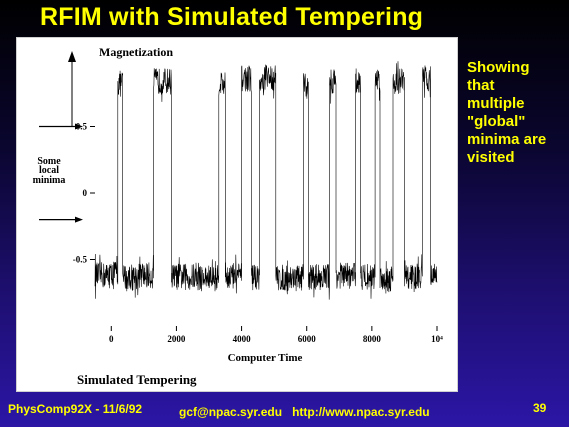  What do you see at coordinates (496, 103) in the screenshot?
I see `side-note-line: multiple` at bounding box center [496, 103].